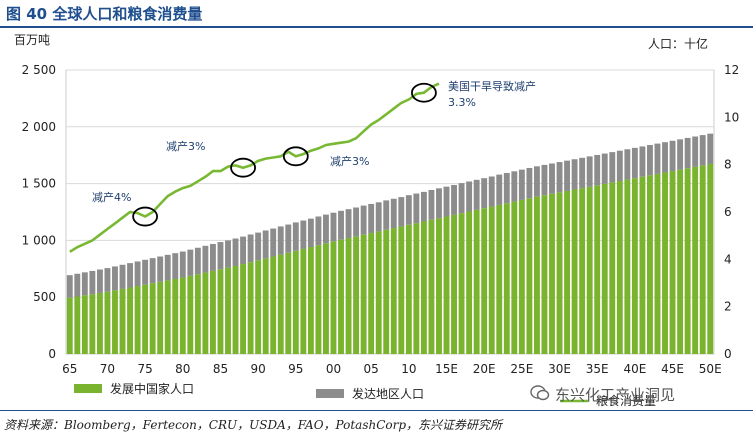  I want to click on left-tick-label: 0, so click(52, 354).